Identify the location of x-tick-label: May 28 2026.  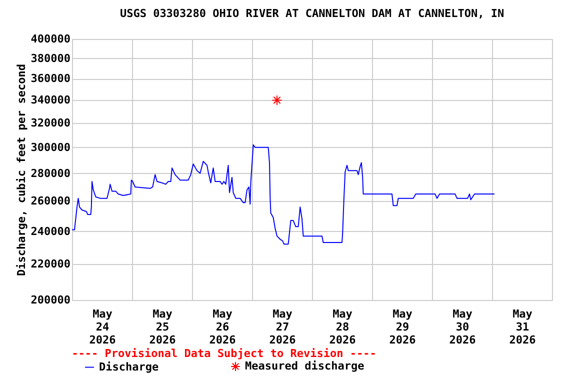
(342, 327).